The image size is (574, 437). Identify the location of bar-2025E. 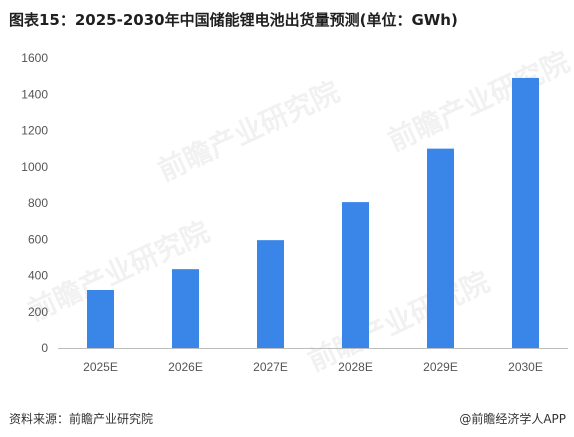
(100, 319).